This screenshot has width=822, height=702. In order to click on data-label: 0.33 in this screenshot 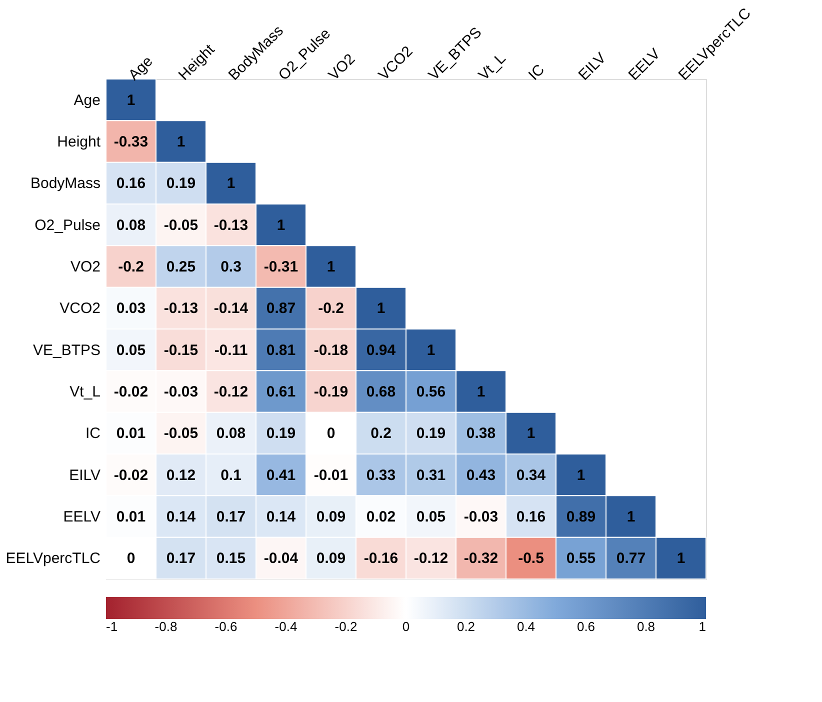, I will do `click(381, 475)`.